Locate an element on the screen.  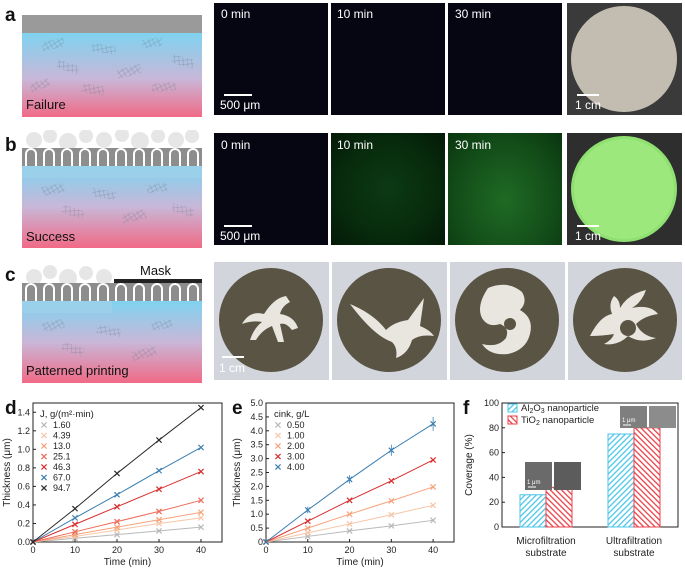
d-ylabel: Thickness (μm) is located at coordinates (7, 472).